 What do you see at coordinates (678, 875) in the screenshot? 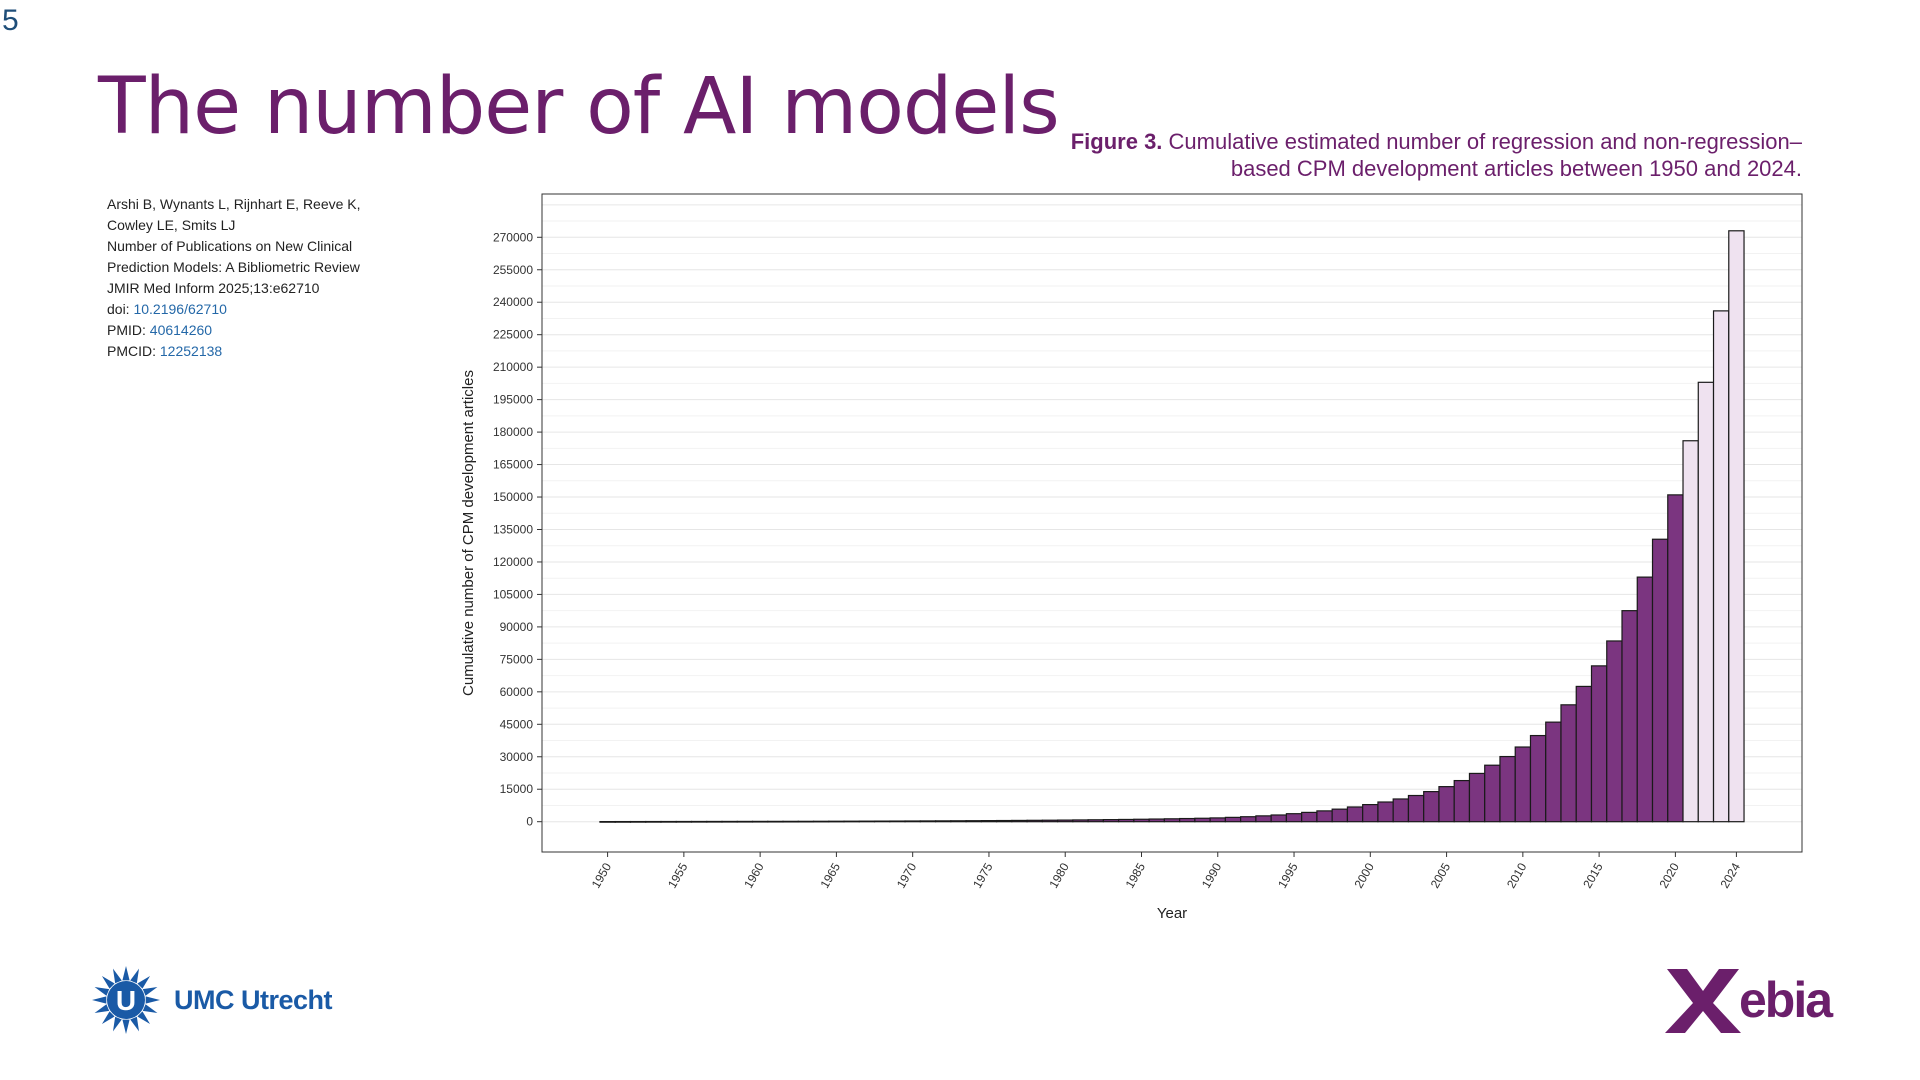
I see `x-tick-label: 1955` at bounding box center [678, 875].